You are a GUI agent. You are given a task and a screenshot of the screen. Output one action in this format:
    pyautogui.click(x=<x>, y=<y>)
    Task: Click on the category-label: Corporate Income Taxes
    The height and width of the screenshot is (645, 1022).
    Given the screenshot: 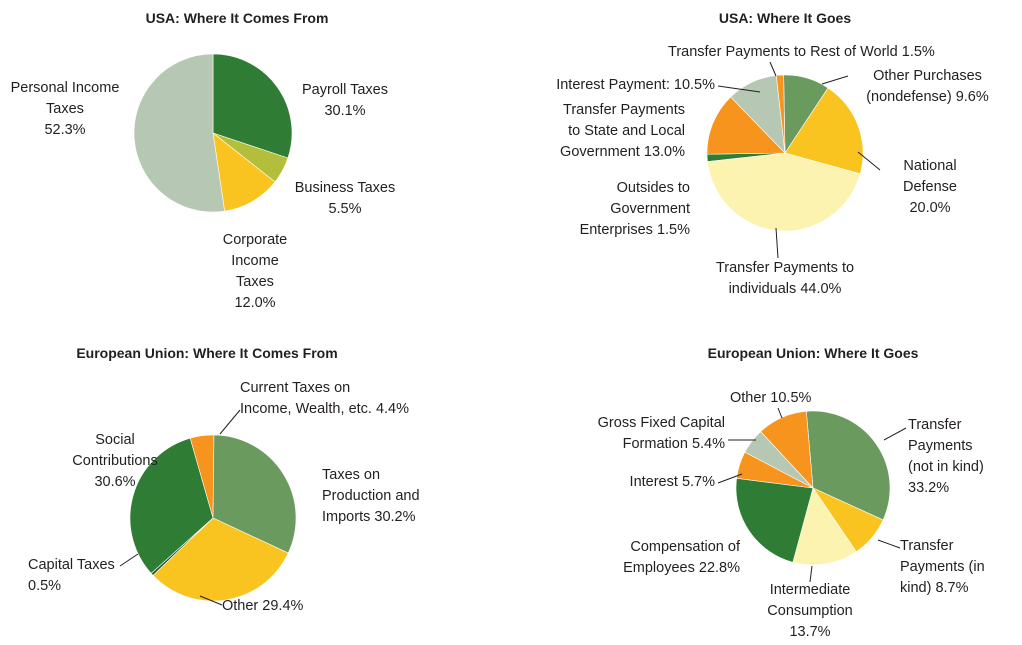 What is the action you would take?
    pyautogui.click(x=255, y=261)
    